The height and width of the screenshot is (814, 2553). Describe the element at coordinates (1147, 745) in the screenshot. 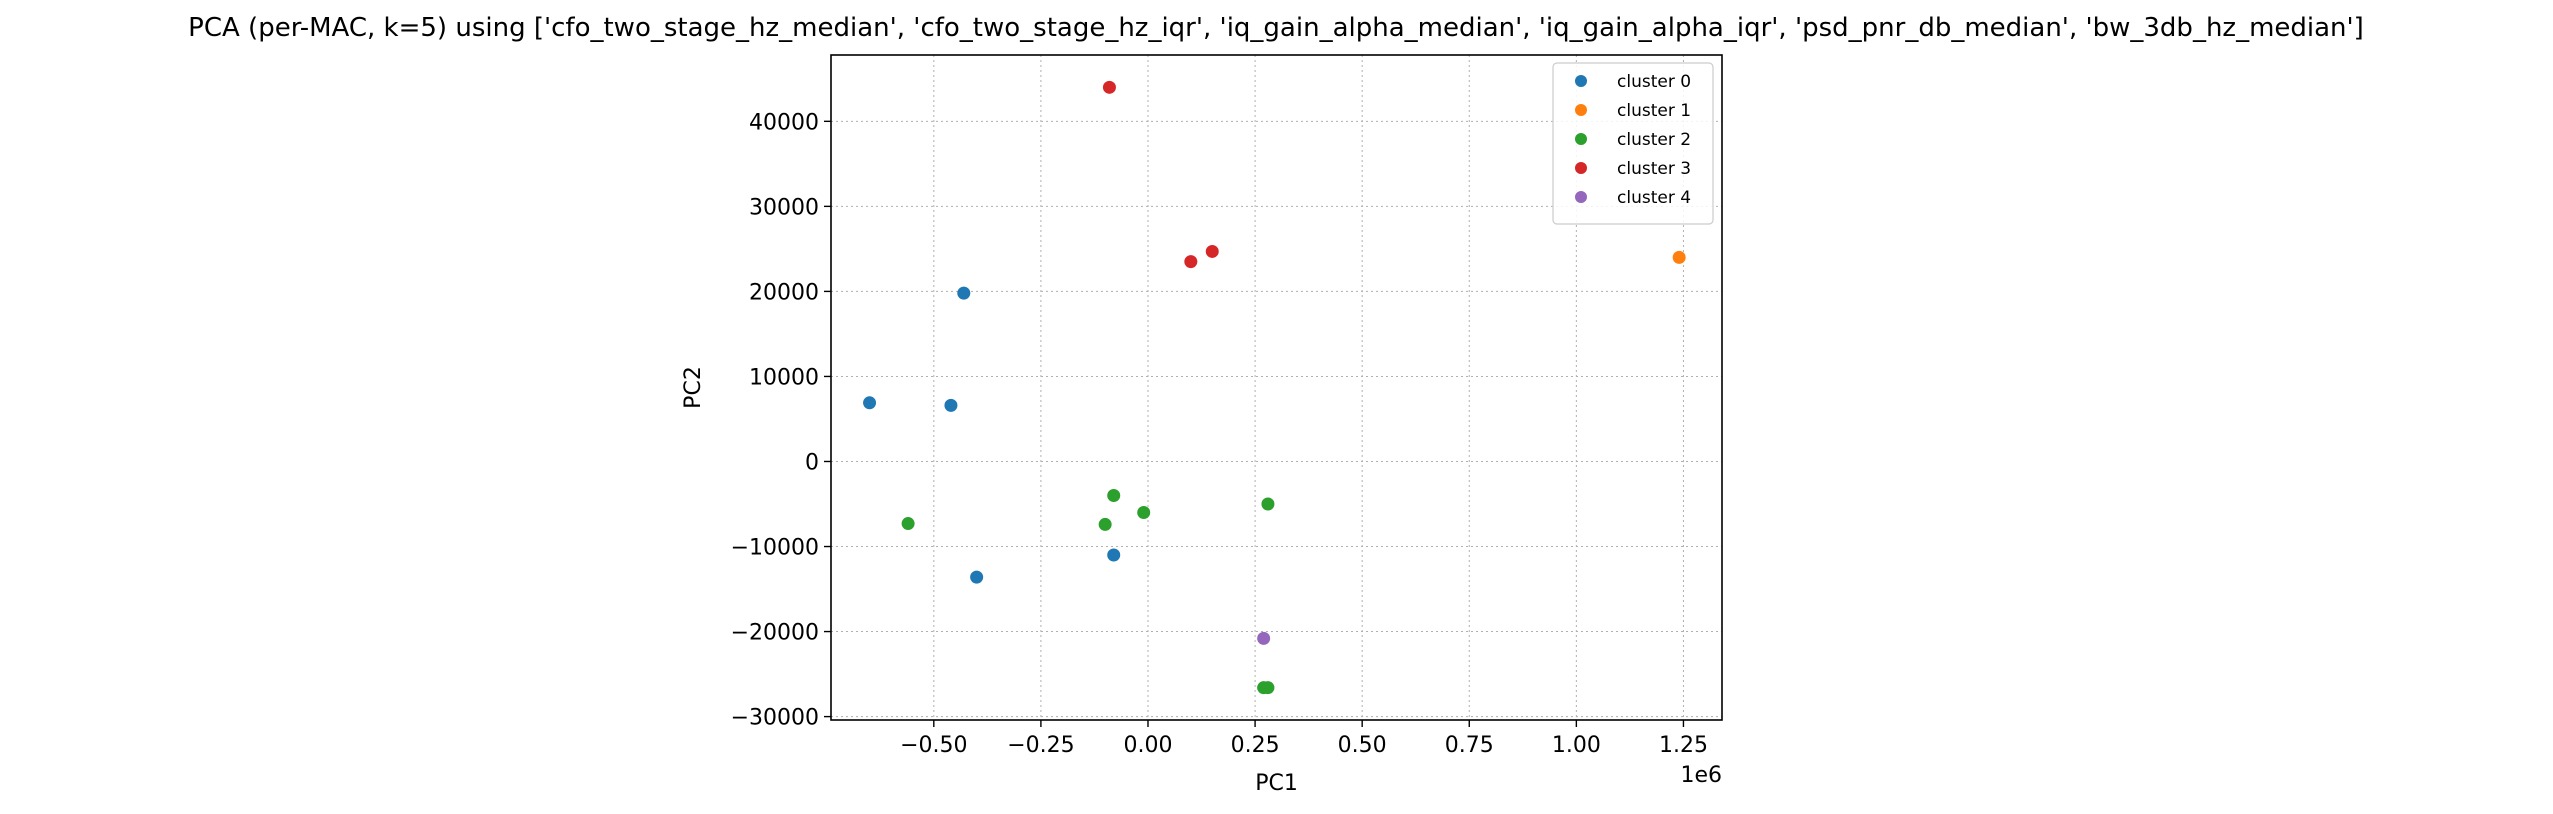

I see `x-tick-label: 0.00` at that location.